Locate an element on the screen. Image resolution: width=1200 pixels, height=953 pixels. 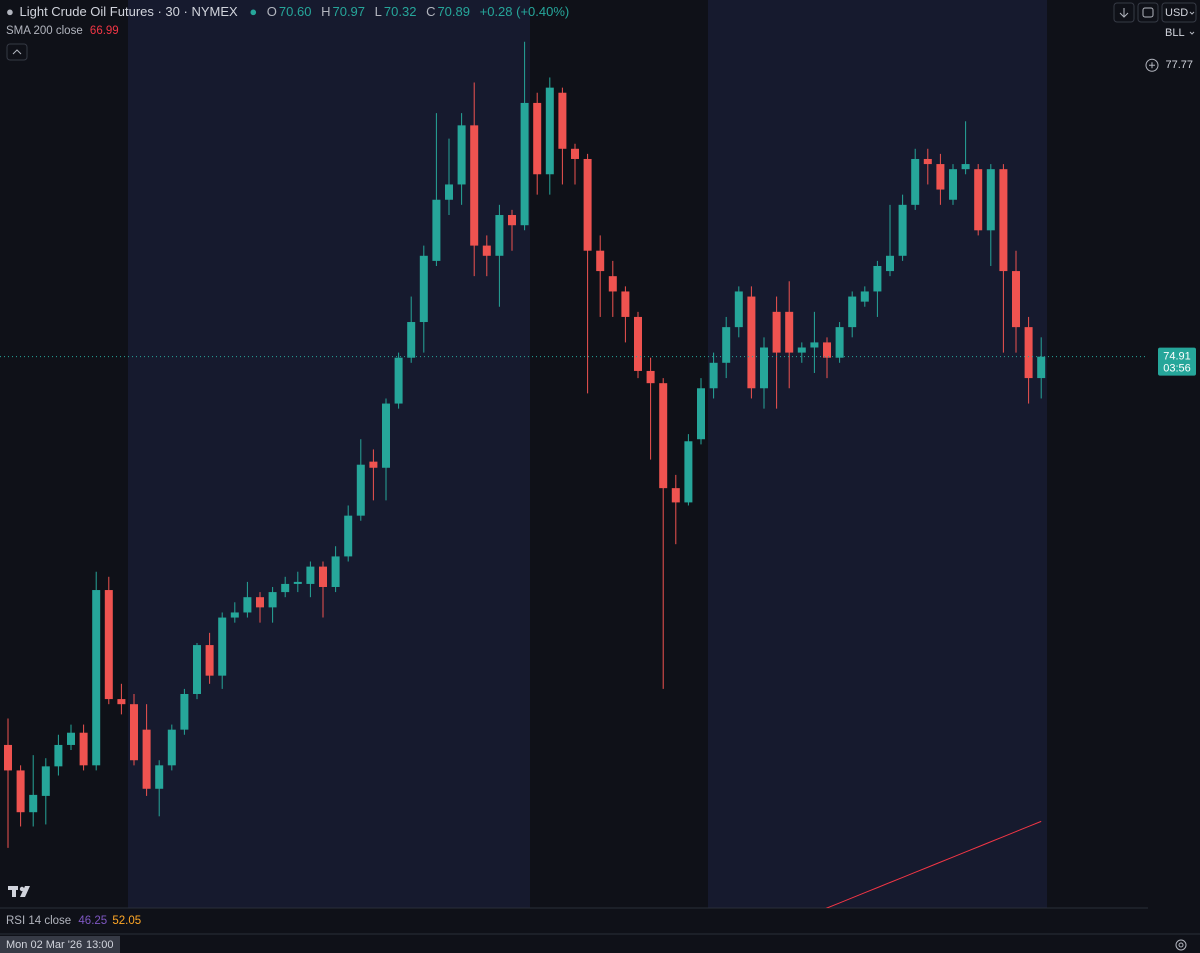
sma-line is located at coordinates (933, 864).